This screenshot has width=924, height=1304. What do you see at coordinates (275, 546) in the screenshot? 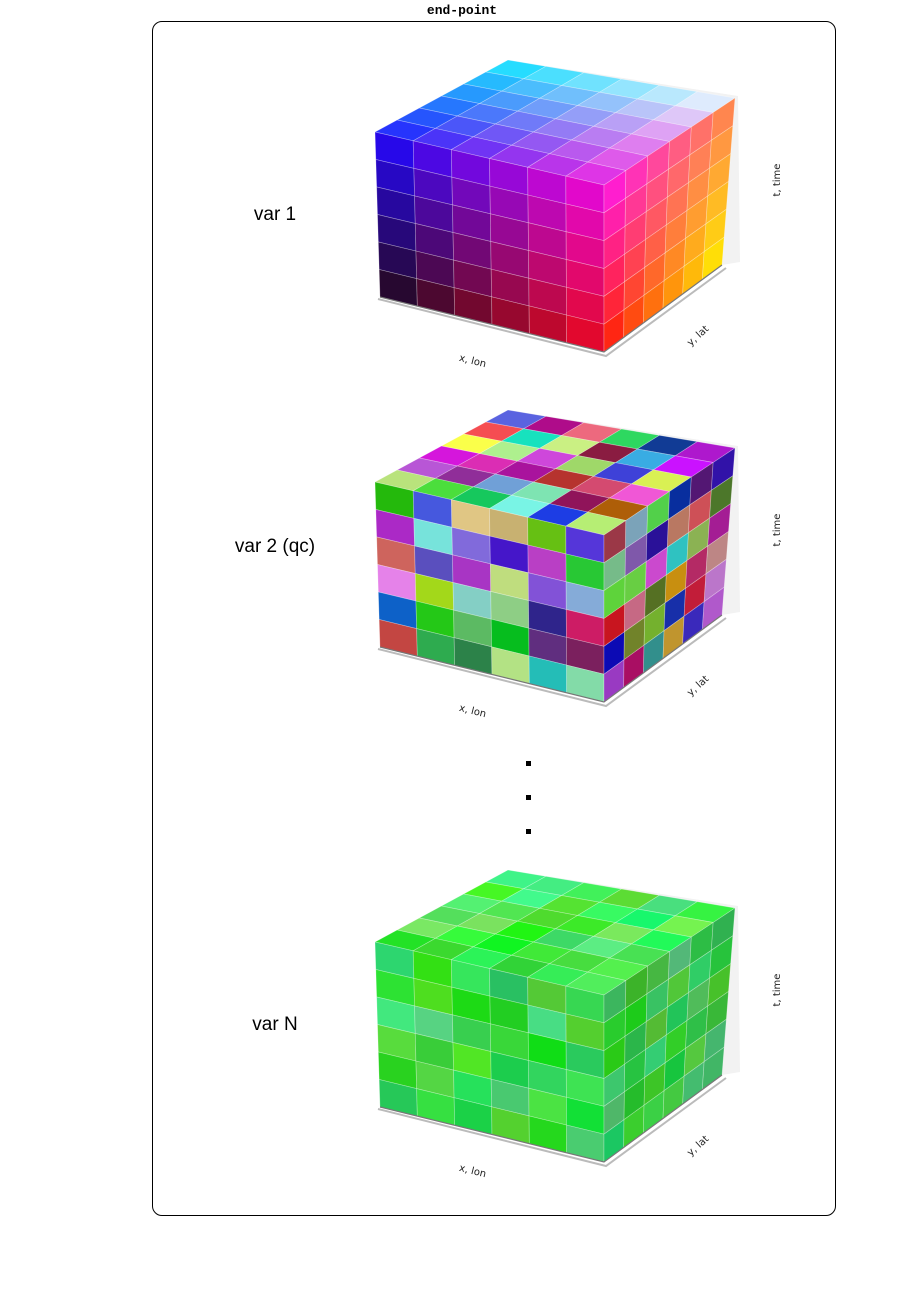
I see `panel-2-label: var 2 (qc)` at bounding box center [275, 546].